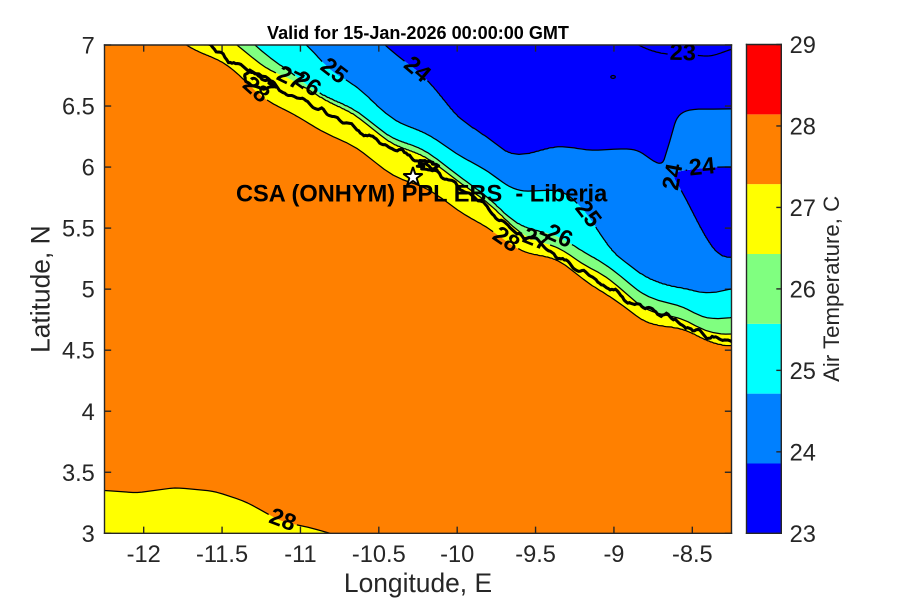 The image size is (900, 600). What do you see at coordinates (535, 555) in the screenshot?
I see `svg-text: -9.5` at bounding box center [535, 555].